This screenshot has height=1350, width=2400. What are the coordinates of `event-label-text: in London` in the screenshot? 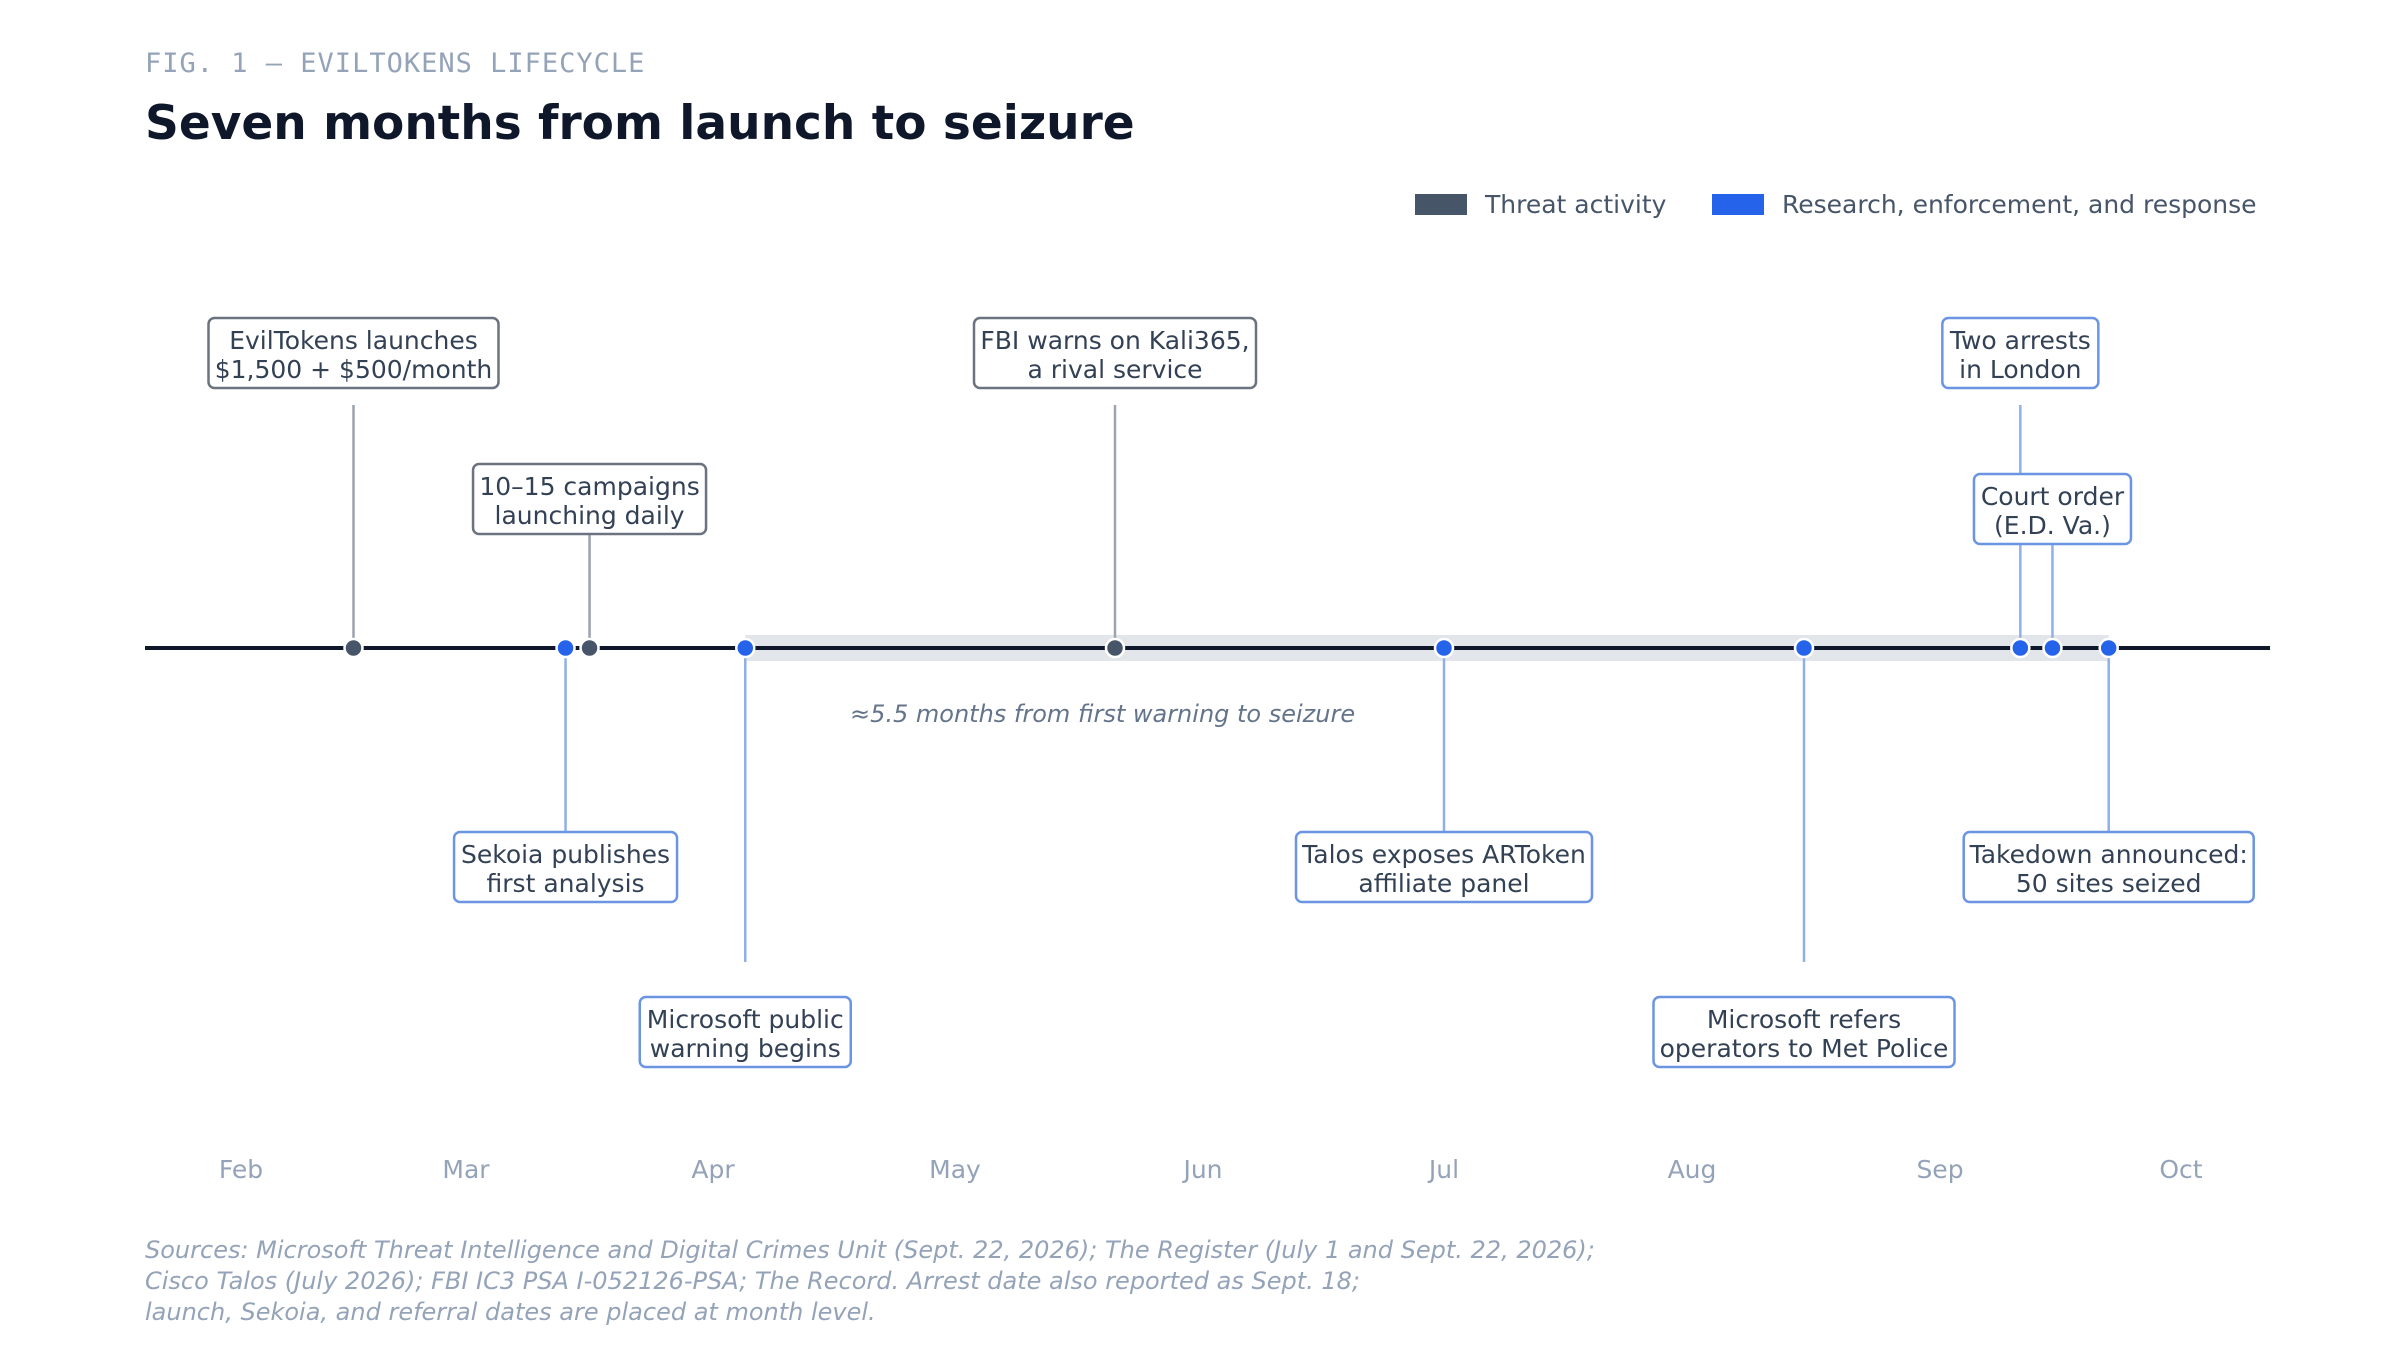 It's located at (2020, 369).